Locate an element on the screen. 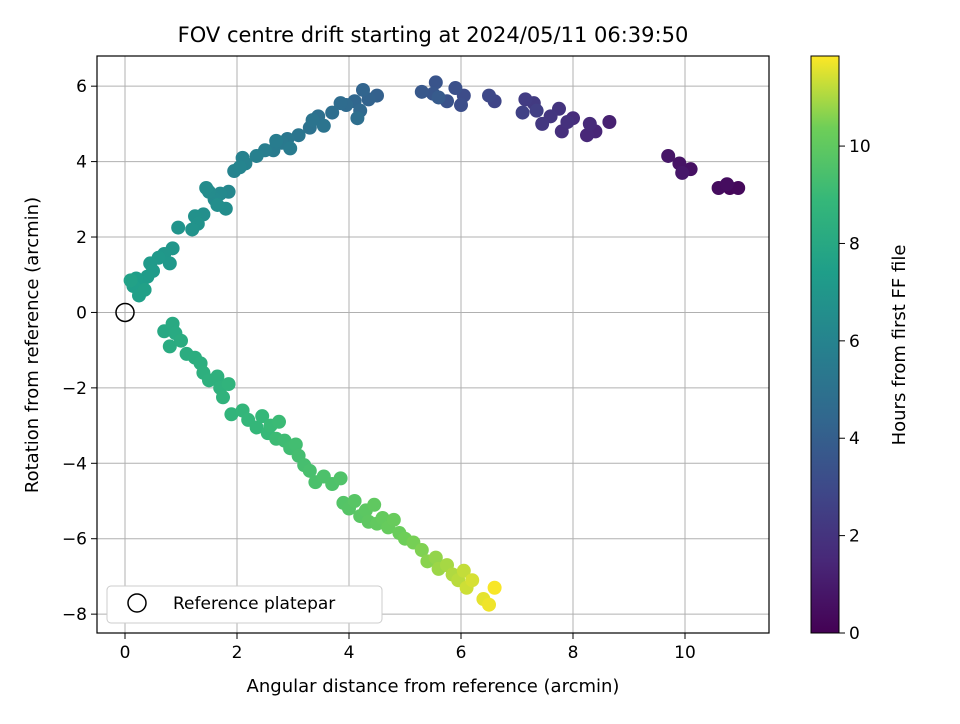  reference-marker is located at coordinates (125, 312).